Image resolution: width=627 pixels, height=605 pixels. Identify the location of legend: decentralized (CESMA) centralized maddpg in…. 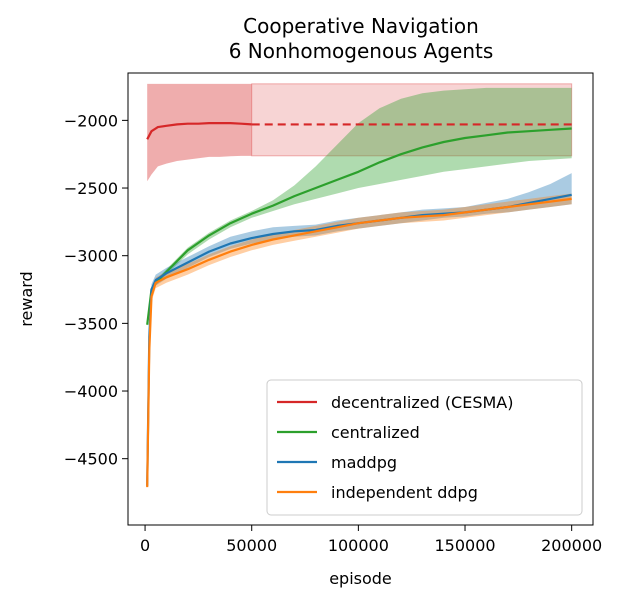
(424, 447).